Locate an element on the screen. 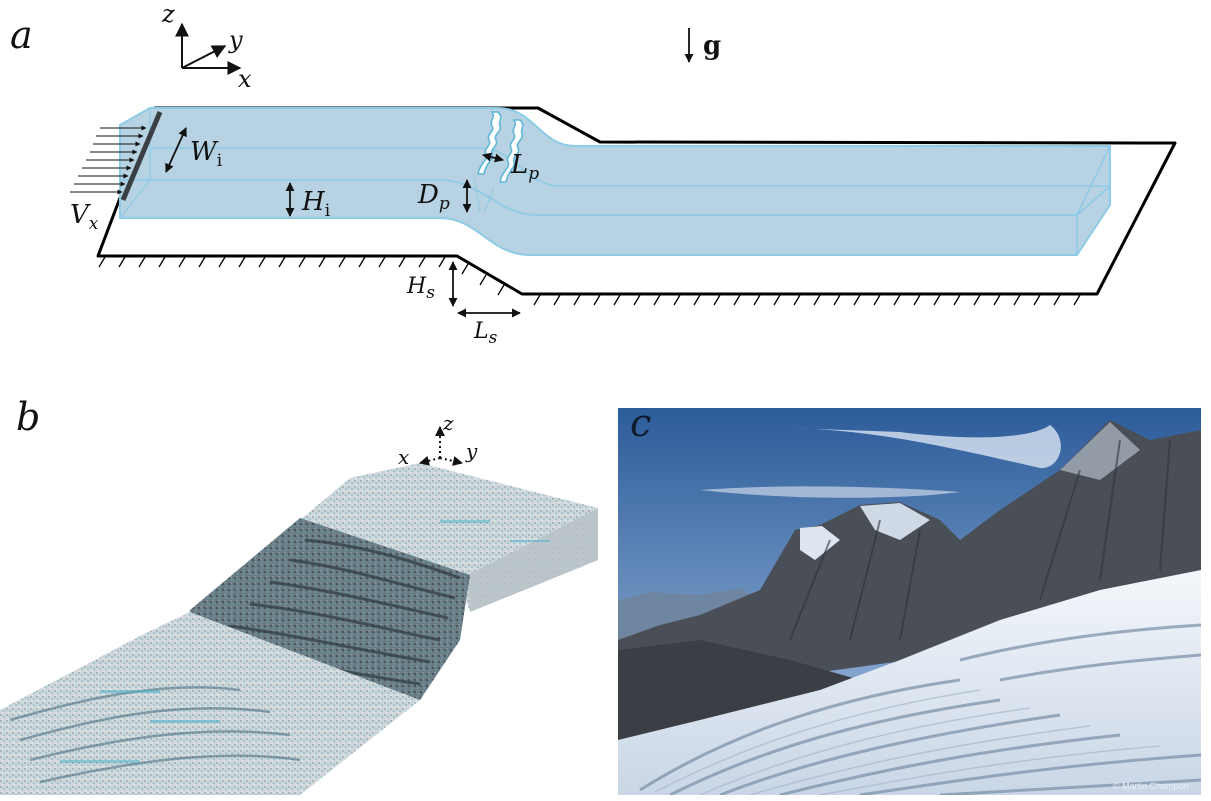 Image resolution: width=1211 pixels, height=801 pixels. inflow-arrows is located at coordinates (108, 160).